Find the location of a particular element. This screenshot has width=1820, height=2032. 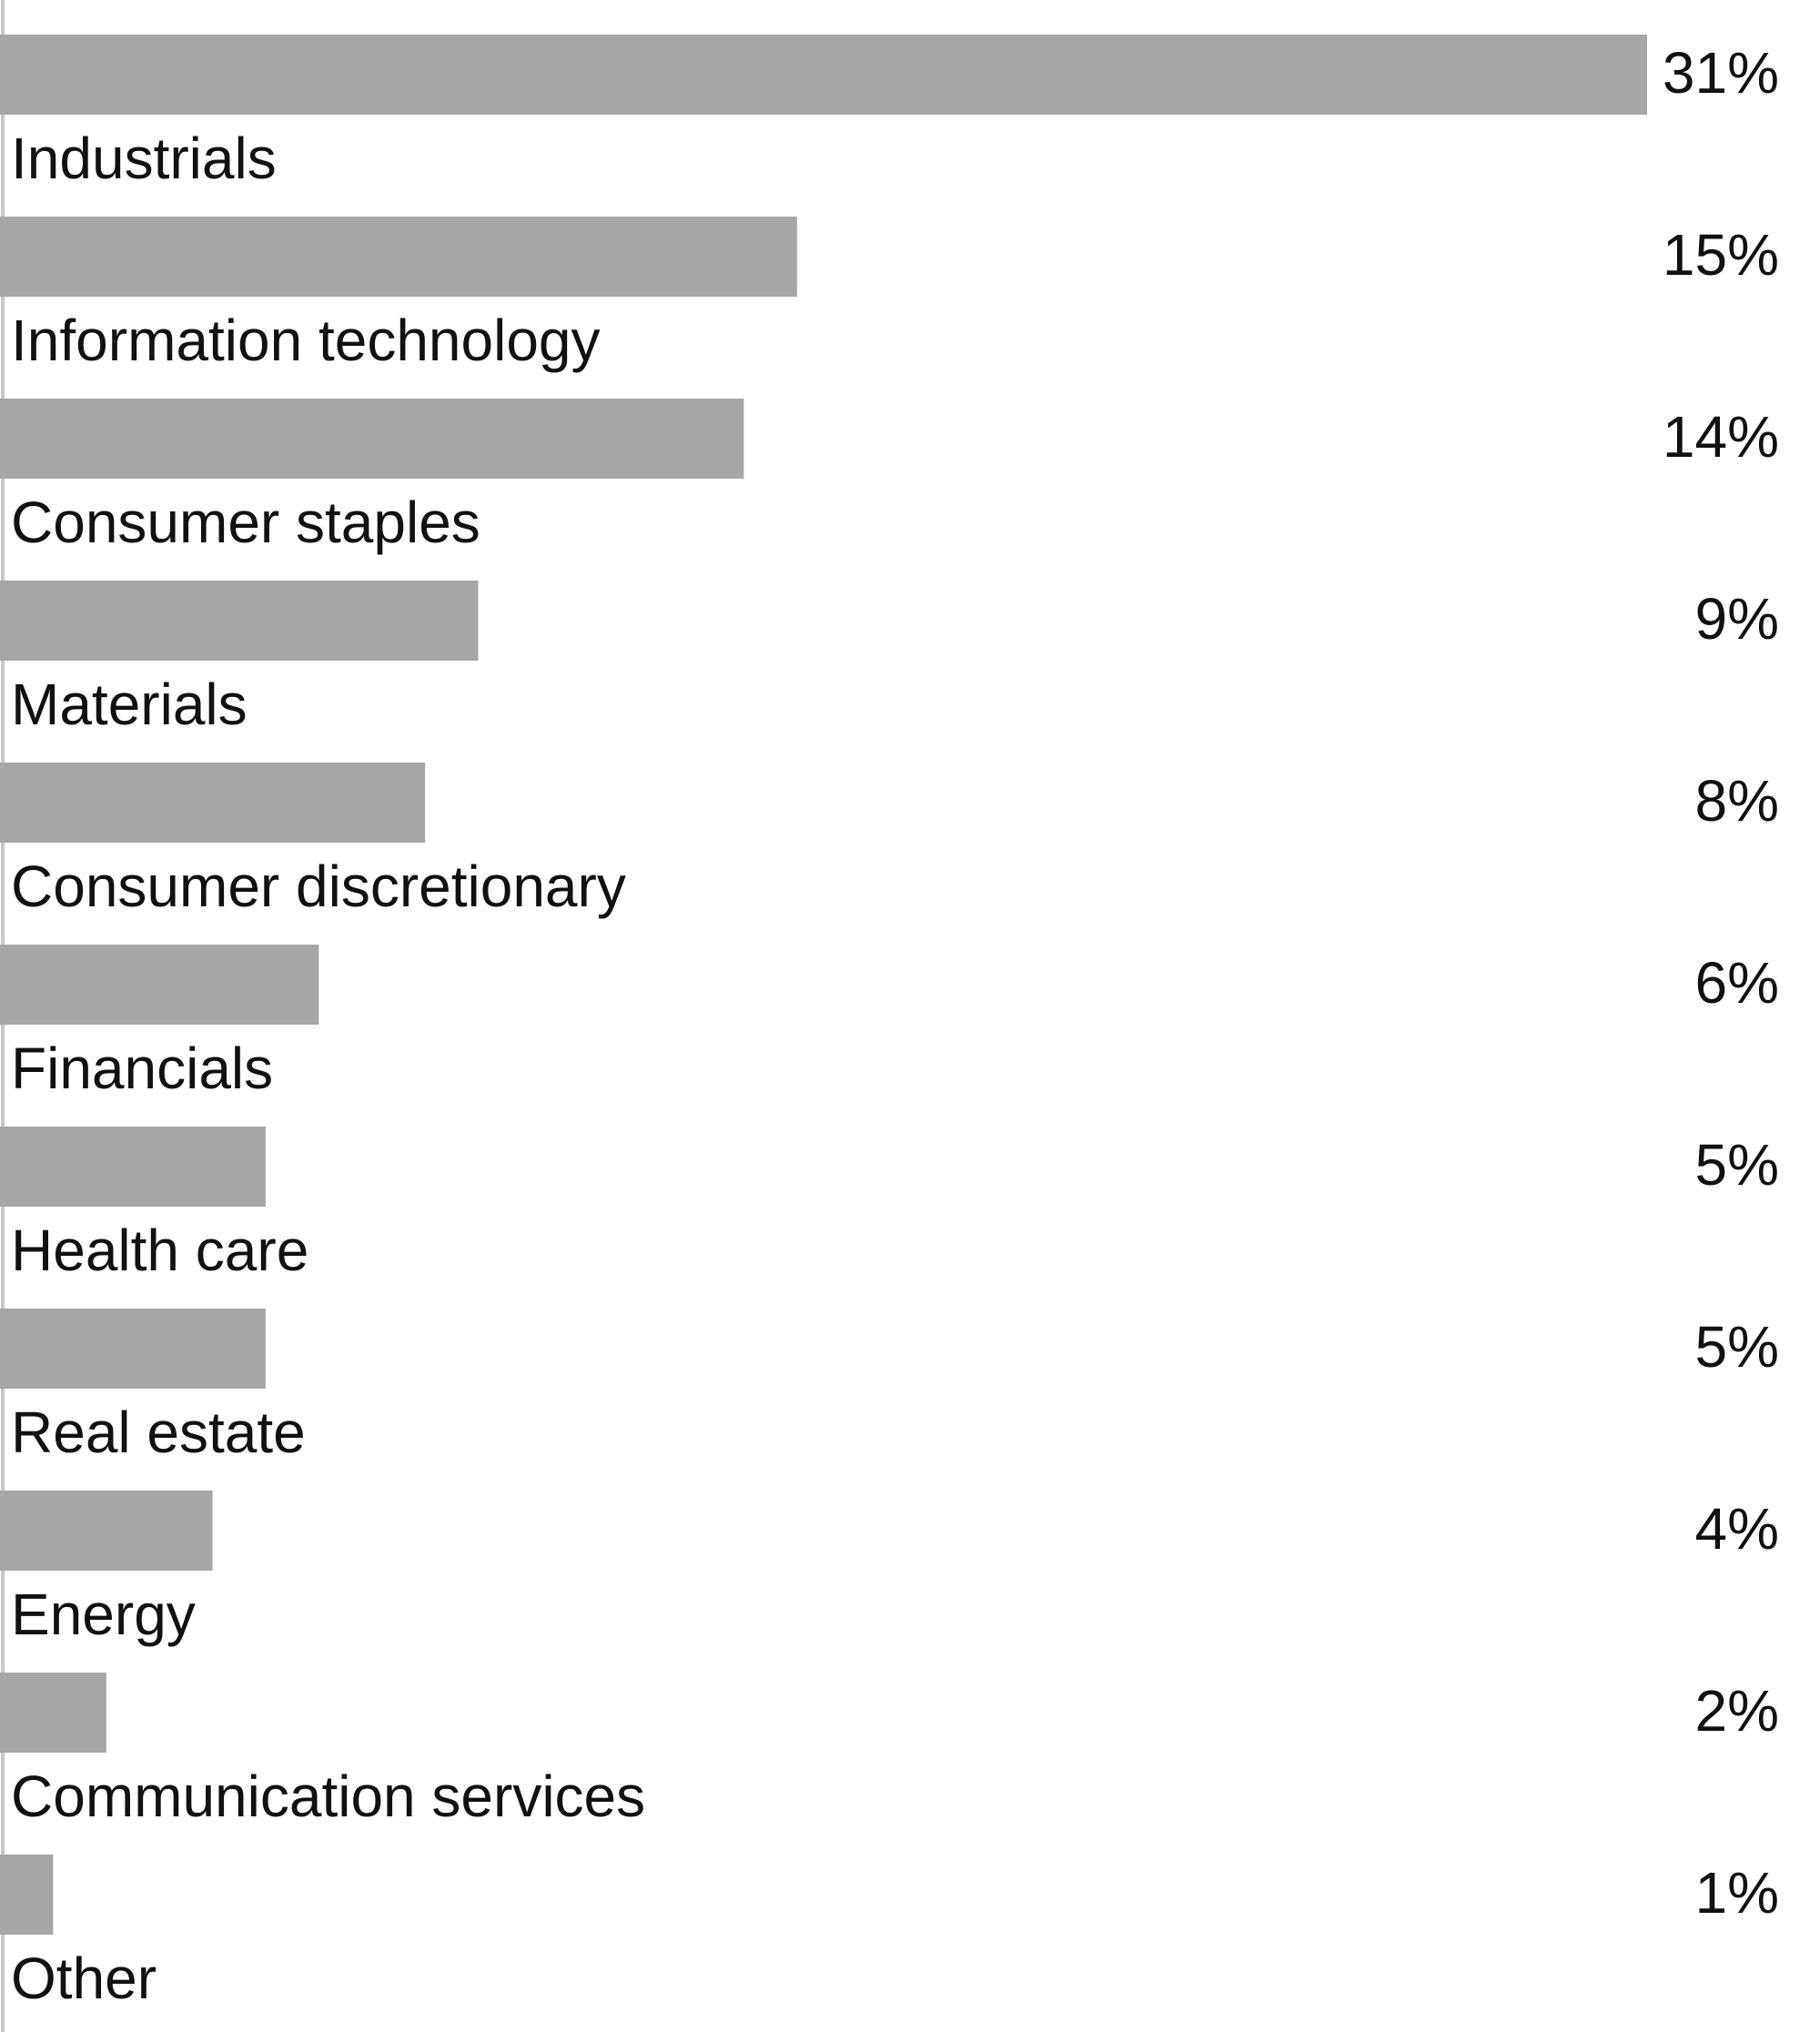

category-label-communication-services: Communication services is located at coordinates (328, 1796).